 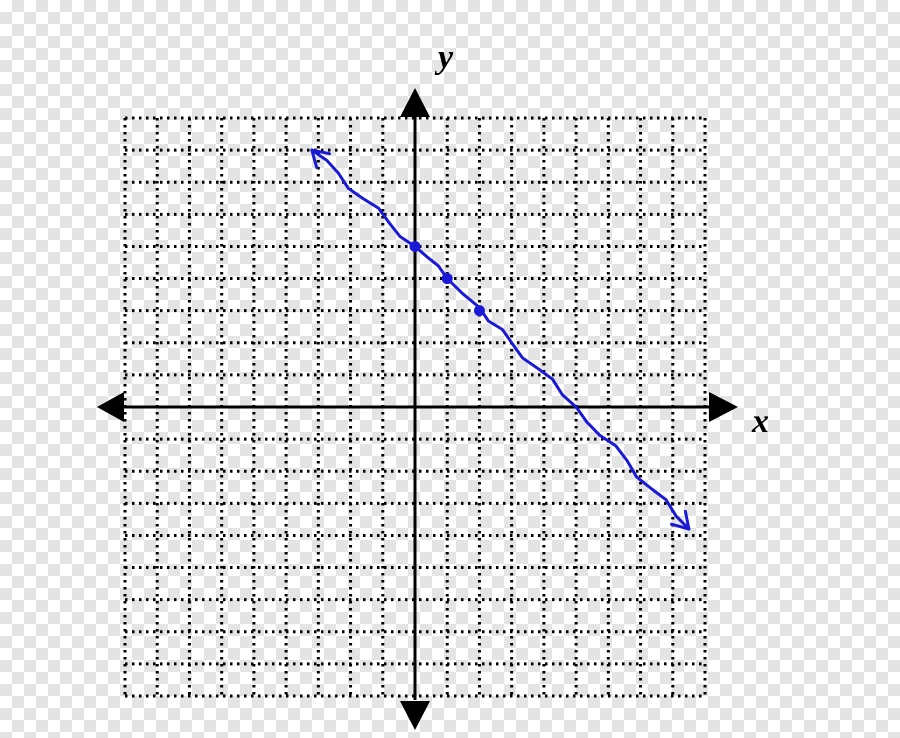 What do you see at coordinates (110, 407) in the screenshot?
I see `x-axis-arrow-left` at bounding box center [110, 407].